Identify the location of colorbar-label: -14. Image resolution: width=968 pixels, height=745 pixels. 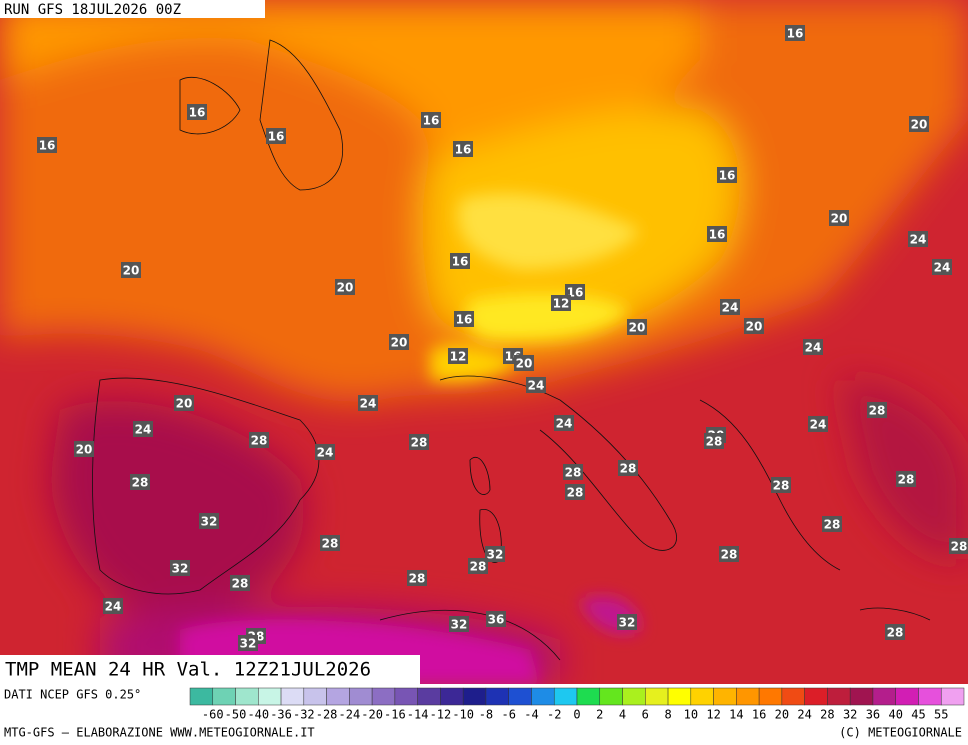
(418, 715).